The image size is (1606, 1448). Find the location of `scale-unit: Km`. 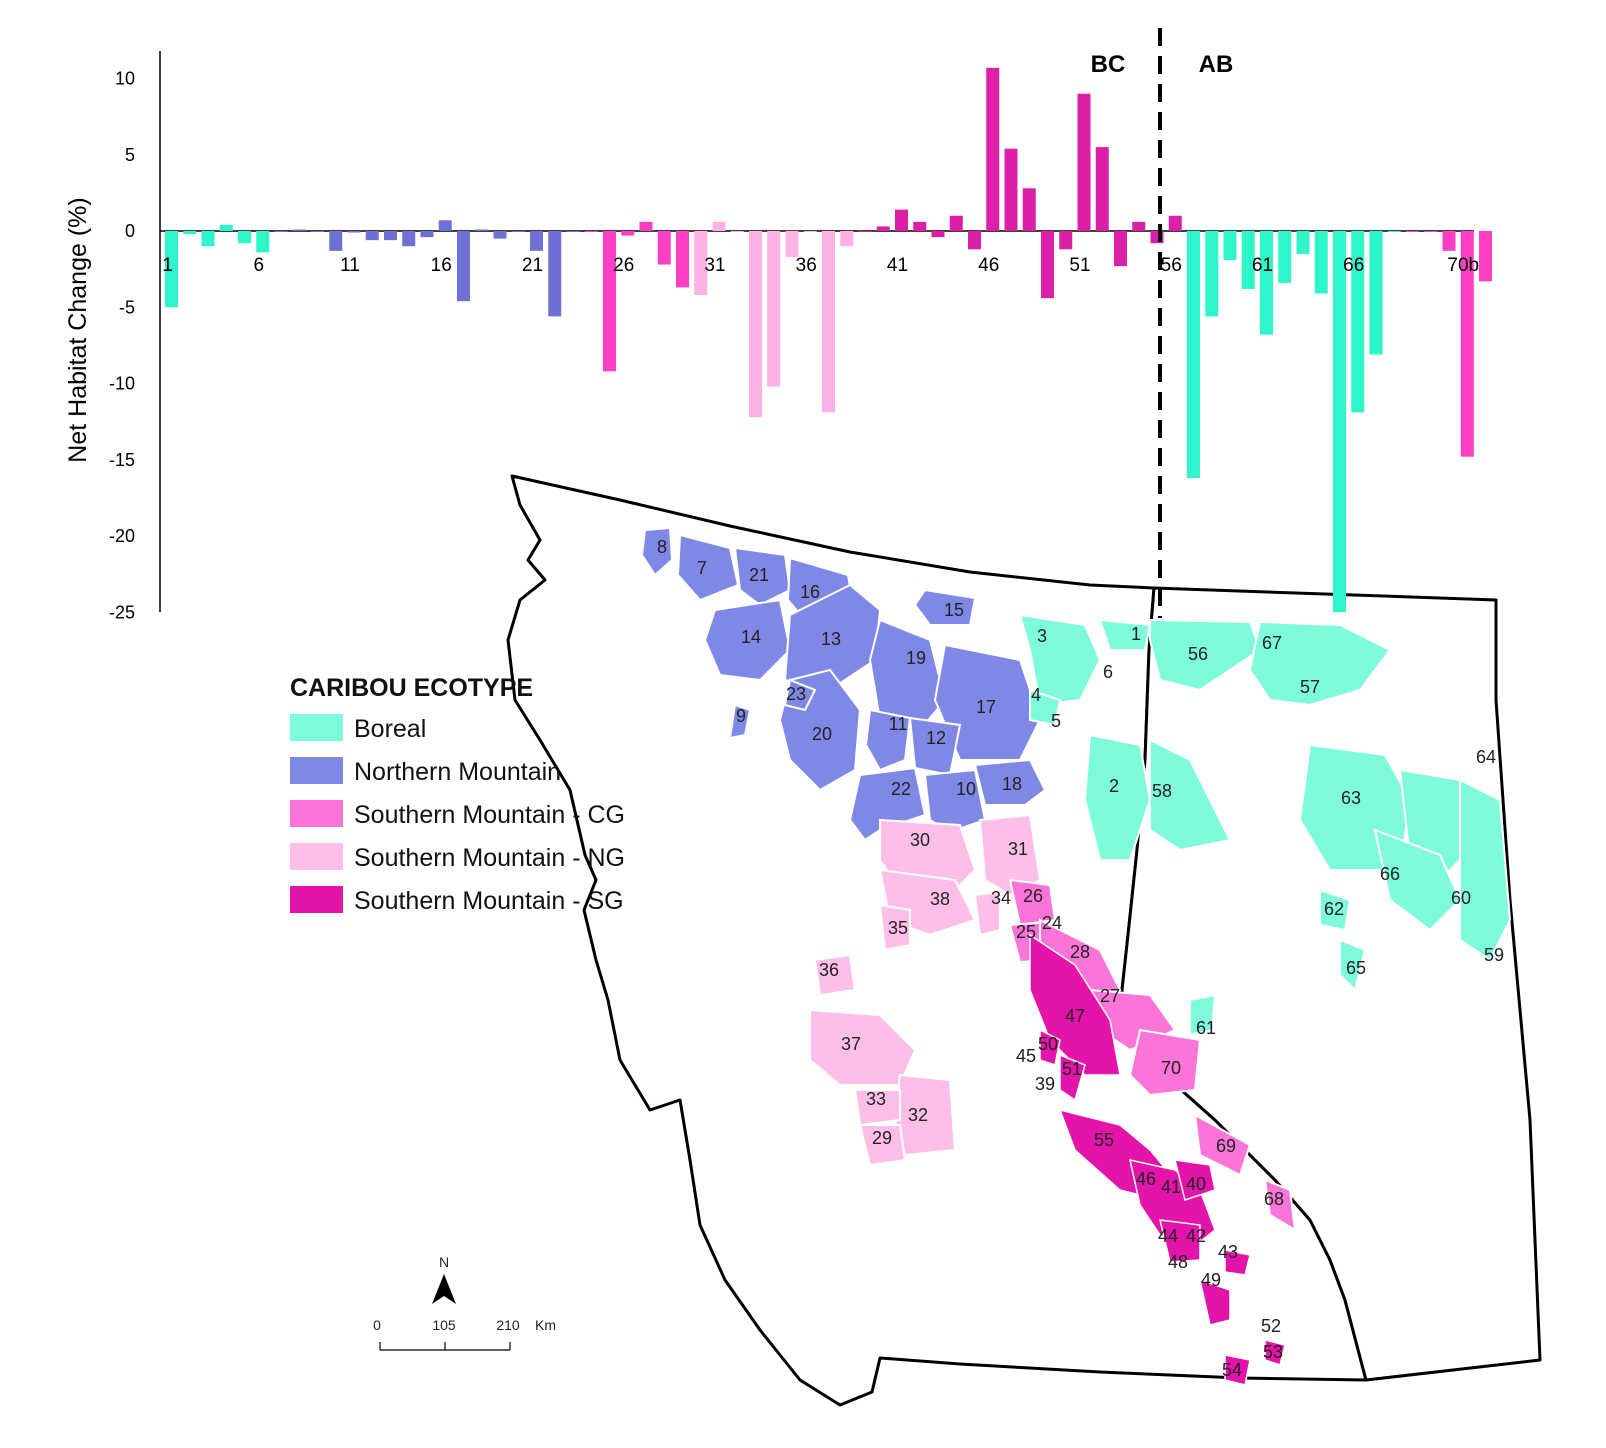

scale-unit: Km is located at coordinates (545, 1325).